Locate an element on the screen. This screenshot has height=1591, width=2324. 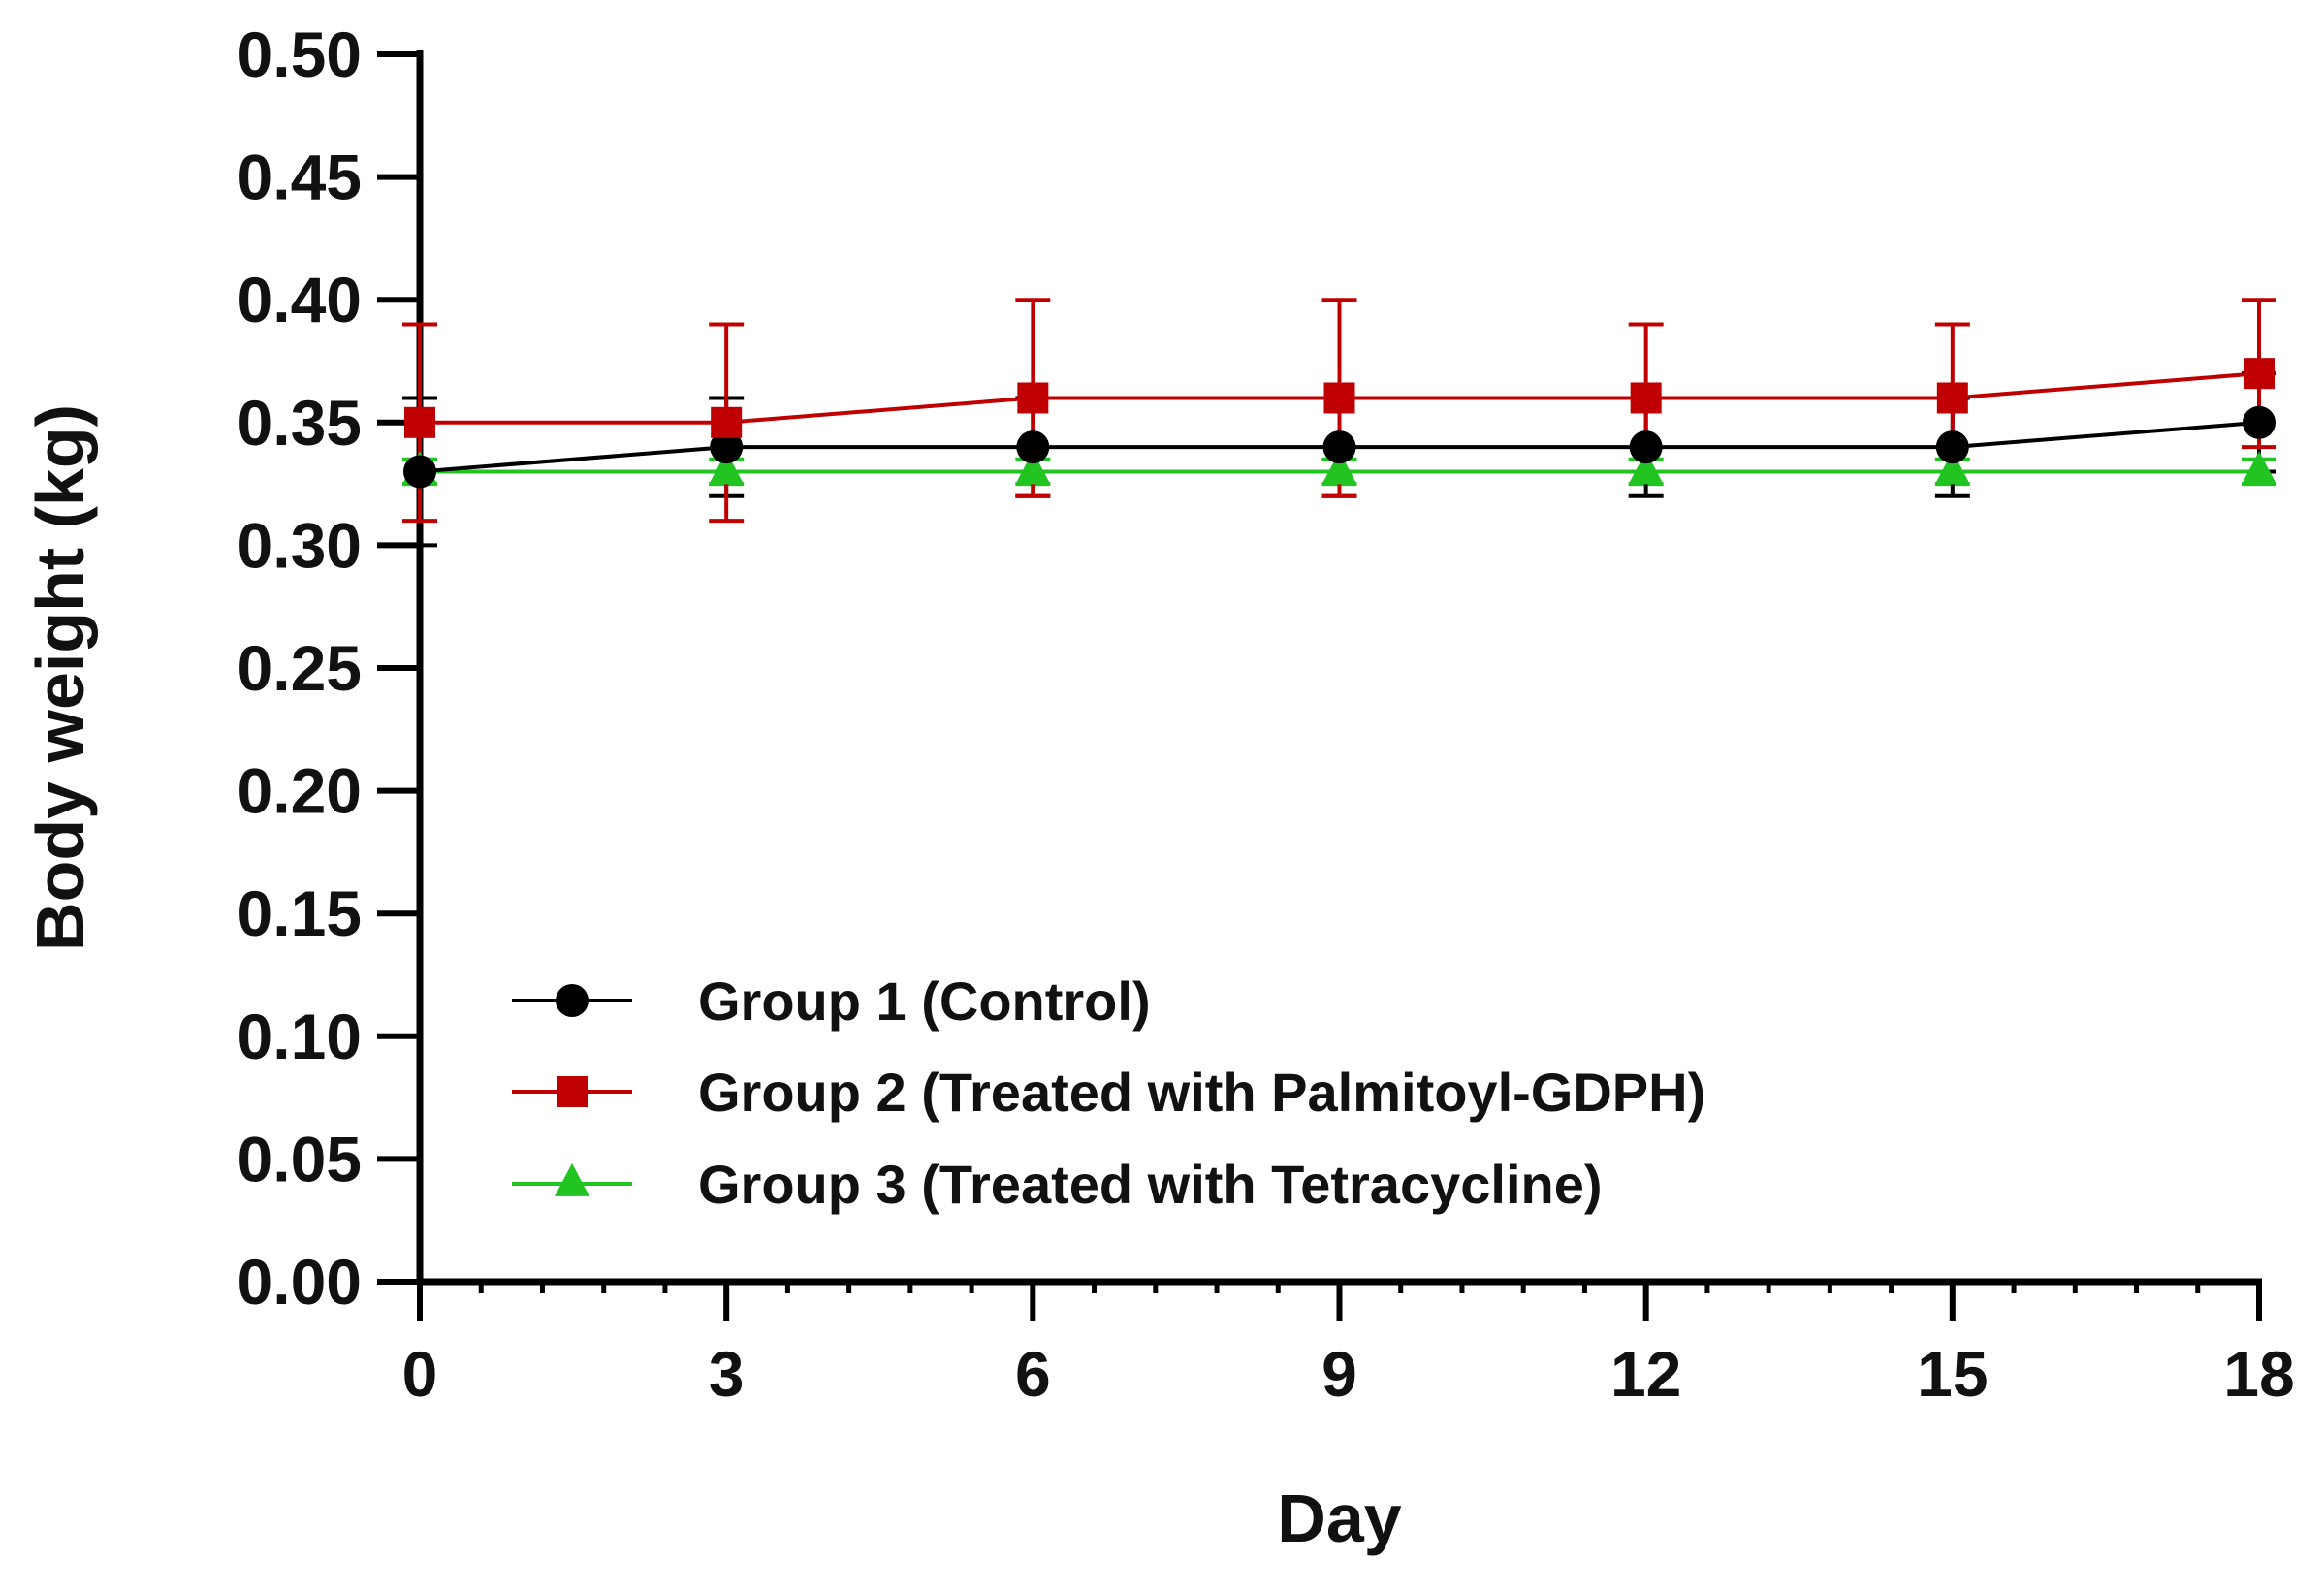
y-tick-label: 0.40 is located at coordinates (300, 299).